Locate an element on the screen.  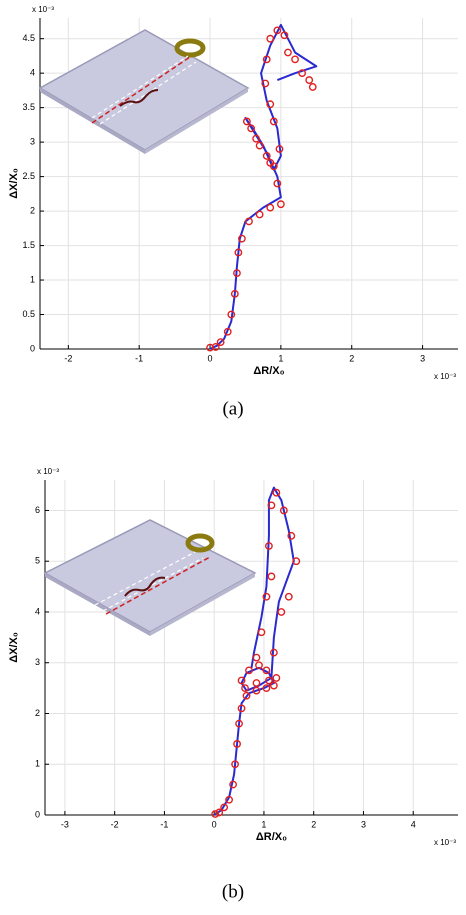
x-tick-label: 4 is located at coordinates (413, 824).